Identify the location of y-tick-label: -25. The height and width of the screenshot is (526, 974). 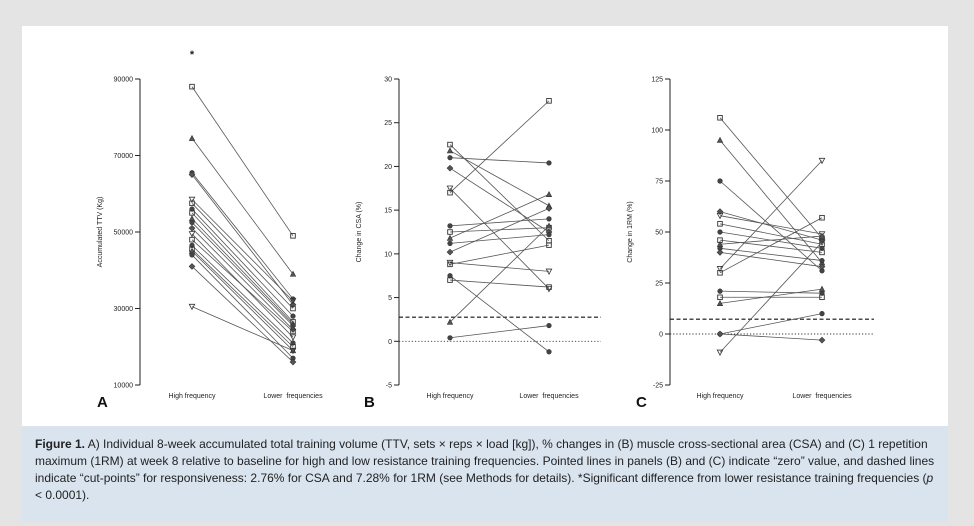
(658, 386).